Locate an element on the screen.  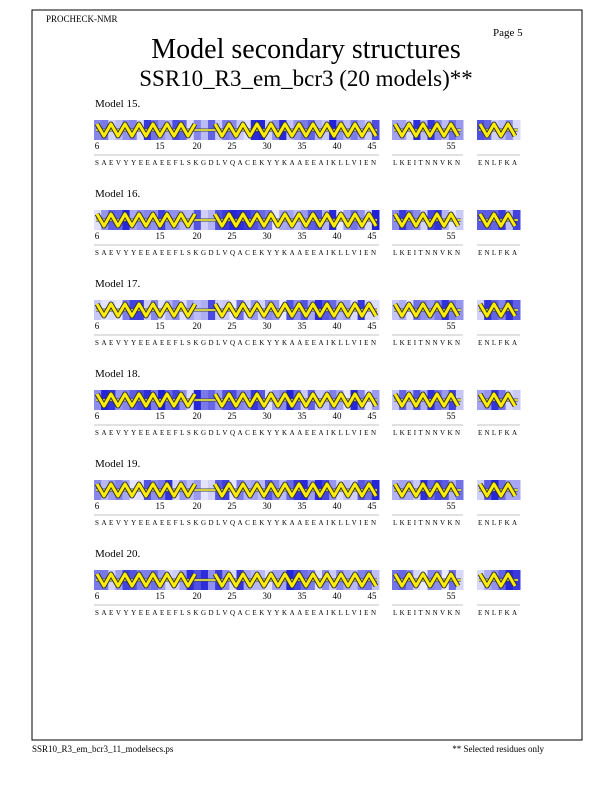
footer-file: SSR10_R3_em_bcr3_11_modelsecs.ps is located at coordinates (103, 749).